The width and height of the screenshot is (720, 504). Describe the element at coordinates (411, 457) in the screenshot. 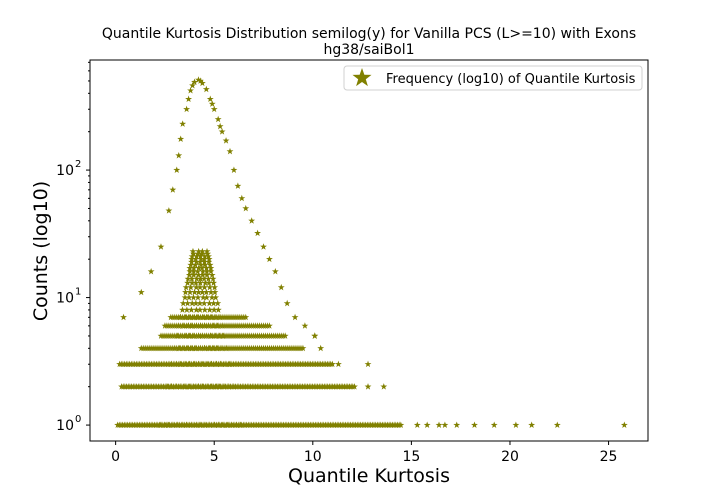

I see `x-tick-label: 15` at that location.